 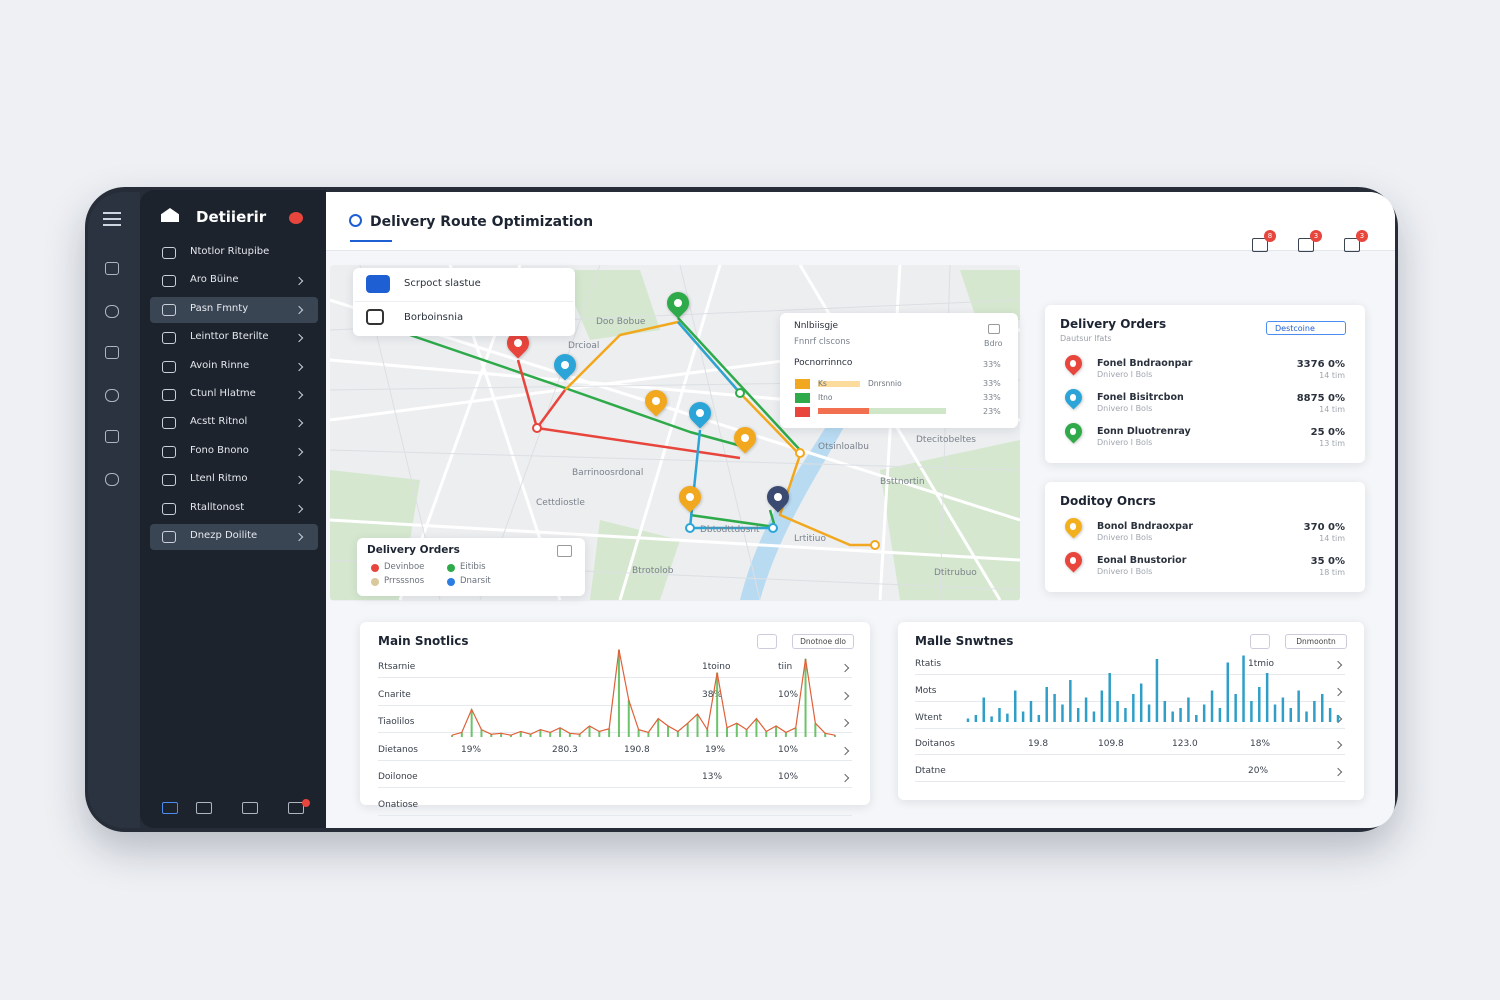 I want to click on order-value: 370 0%, so click(x=1324, y=527).